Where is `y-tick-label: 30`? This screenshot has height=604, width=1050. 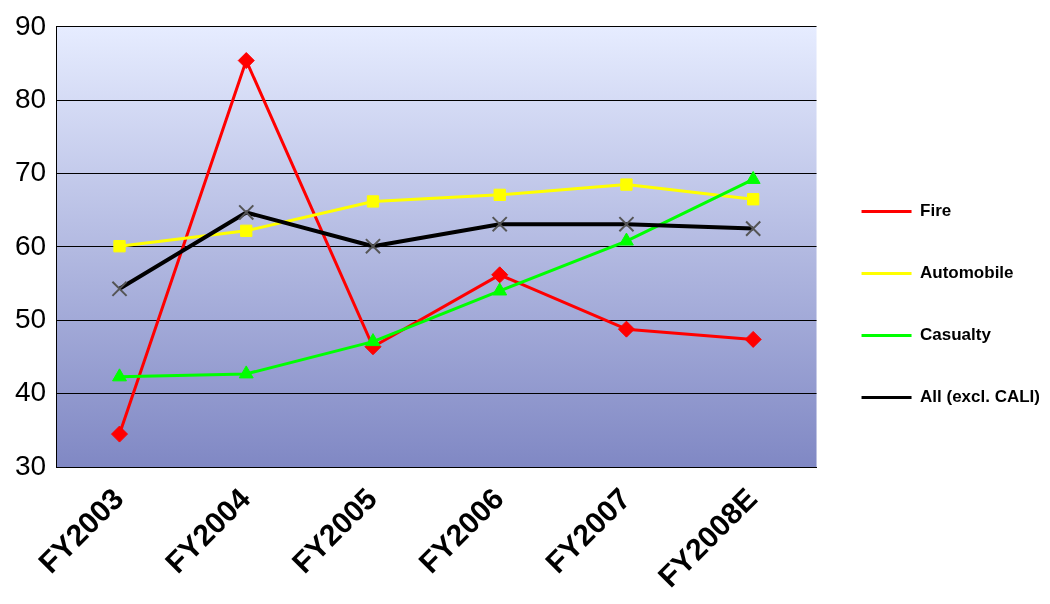
y-tick-label: 30 is located at coordinates (30, 465).